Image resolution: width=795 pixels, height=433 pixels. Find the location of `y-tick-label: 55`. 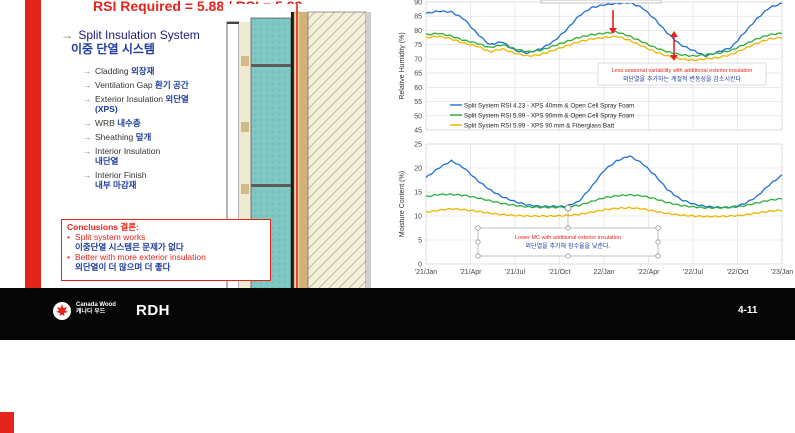

y-tick-label: 55 is located at coordinates (418, 102).